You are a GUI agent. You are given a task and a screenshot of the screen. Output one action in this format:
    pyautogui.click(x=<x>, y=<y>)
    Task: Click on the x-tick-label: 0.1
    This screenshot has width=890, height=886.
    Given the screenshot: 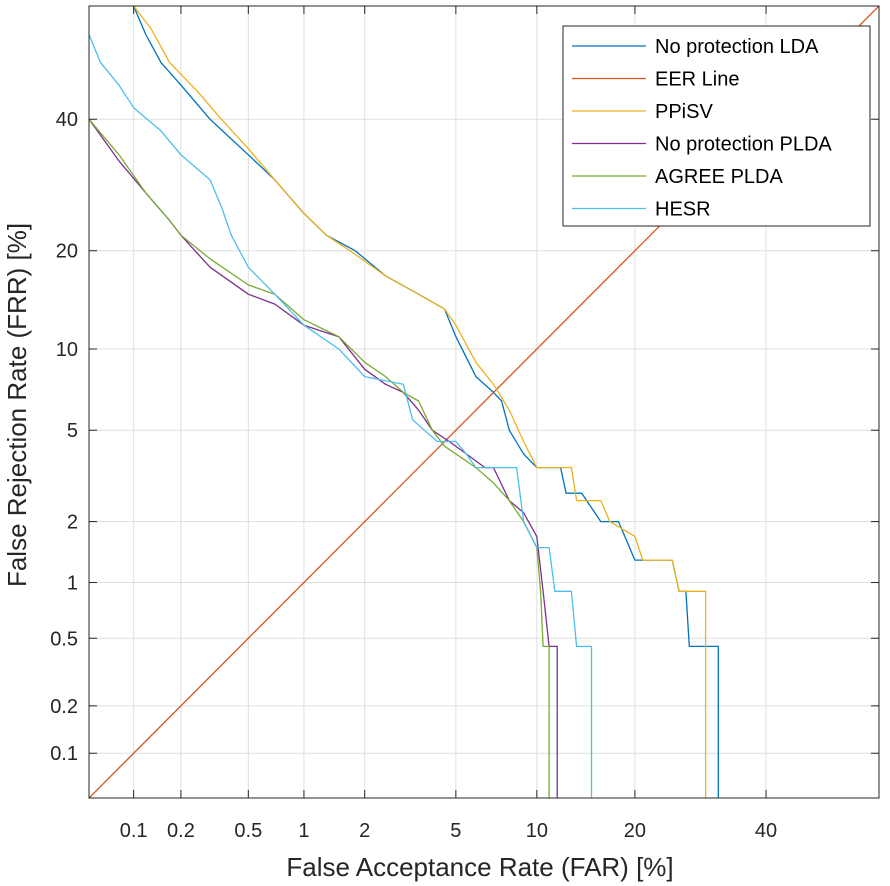 What is the action you would take?
    pyautogui.click(x=134, y=831)
    